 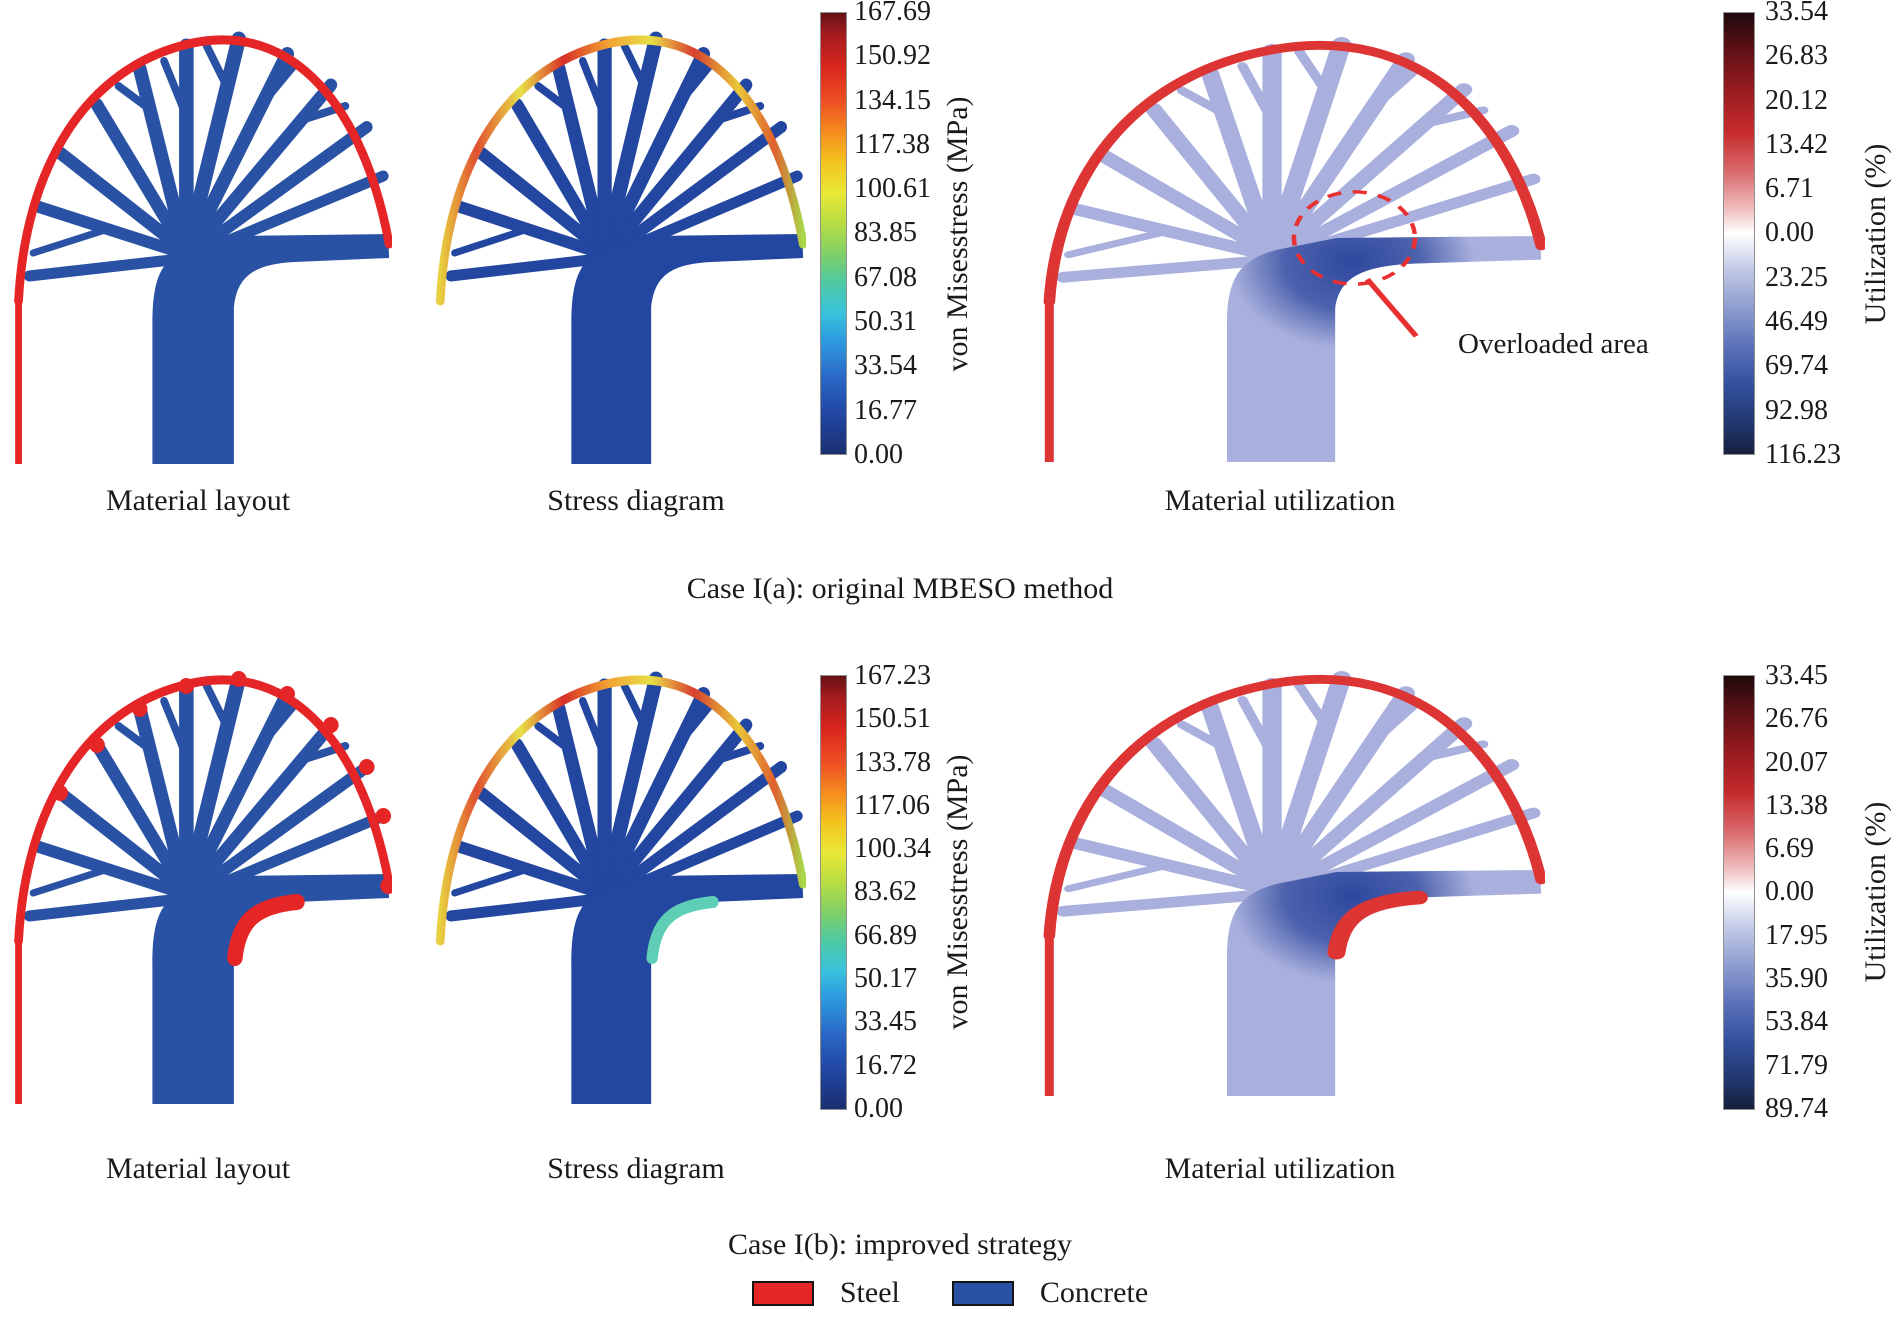 I want to click on colorbar-tick-label: 13.38, so click(x=1796, y=805).